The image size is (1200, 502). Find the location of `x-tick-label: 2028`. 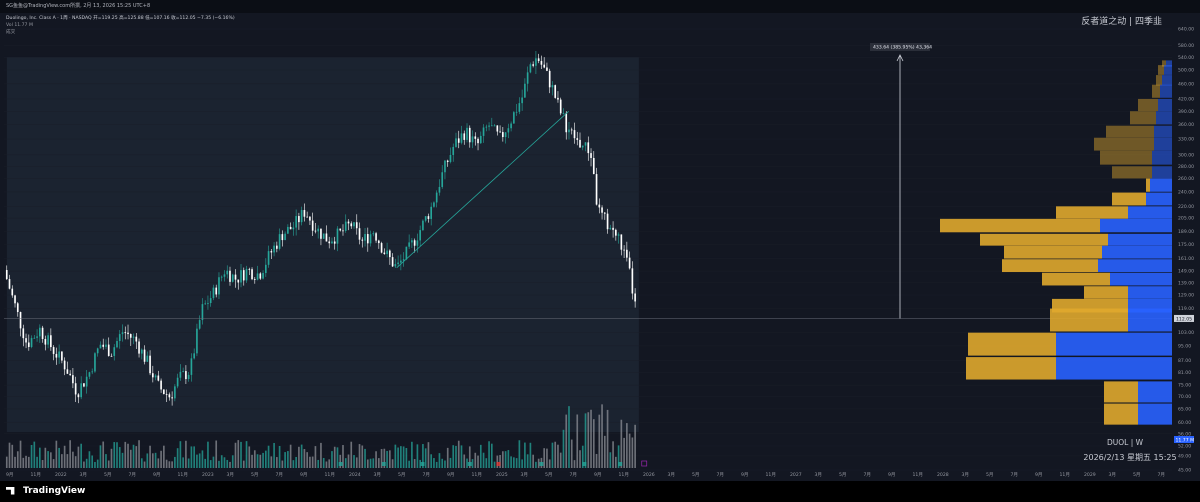

x-tick-label: 2028 is located at coordinates (943, 475).